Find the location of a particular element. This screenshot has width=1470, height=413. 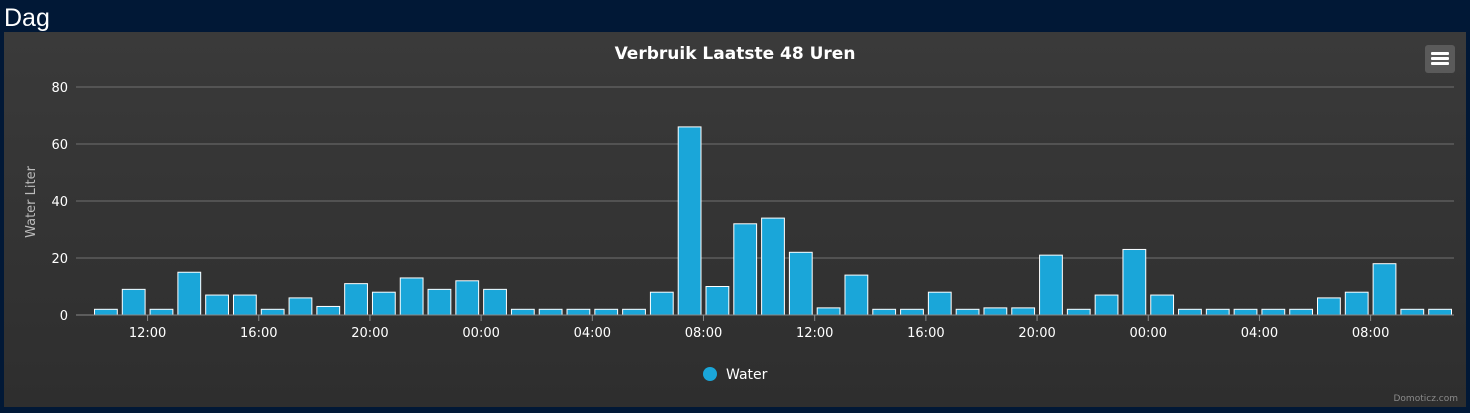

legend: Water is located at coordinates (735, 375).